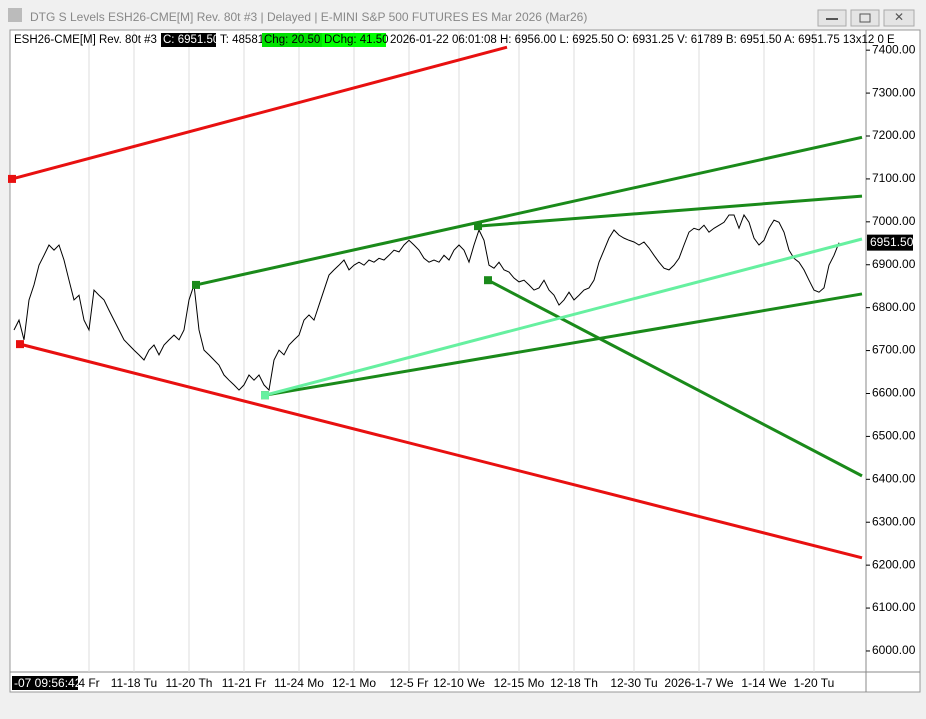 This screenshot has width=926, height=719. I want to click on x-tick-label: 12-1 Mo, so click(354, 683).